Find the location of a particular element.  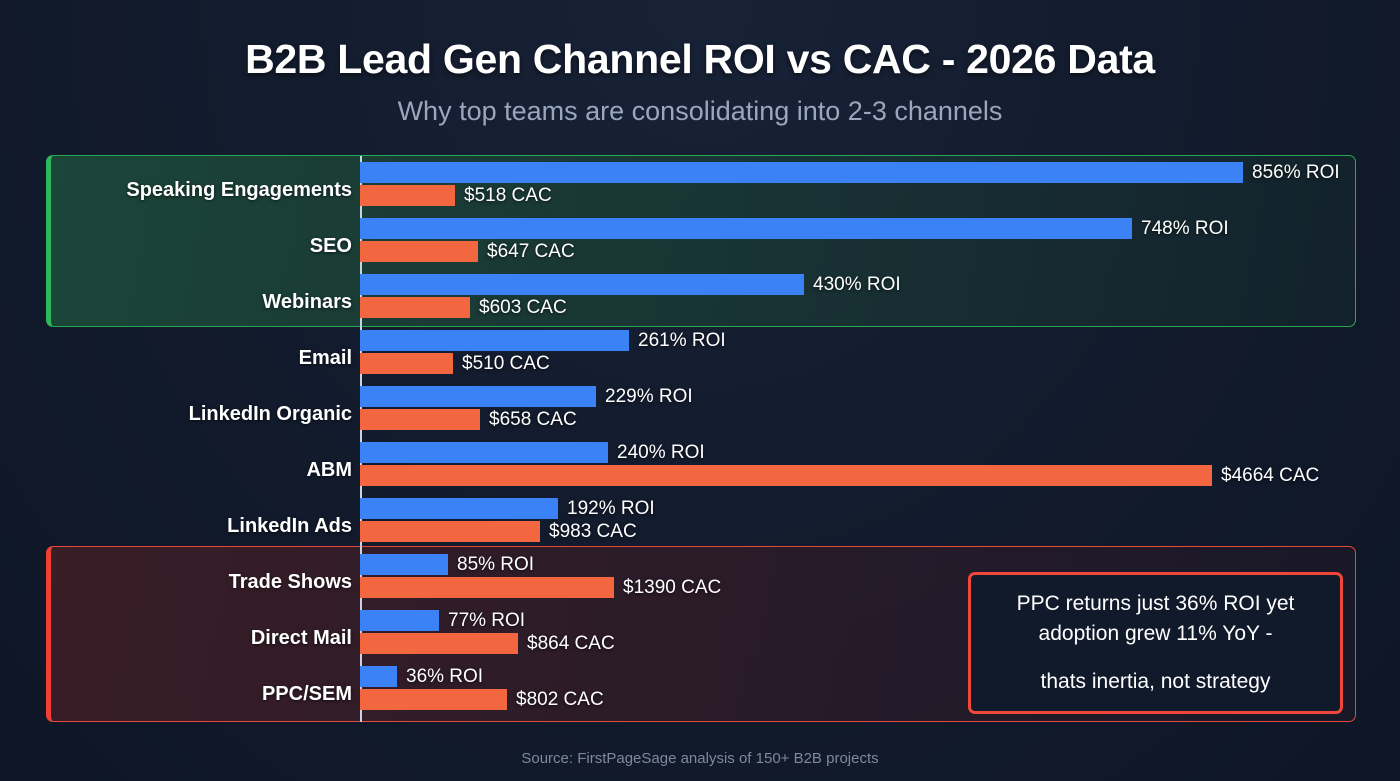

callout-line-1: PPC returns just 36% ROI yet is located at coordinates (1155, 603).